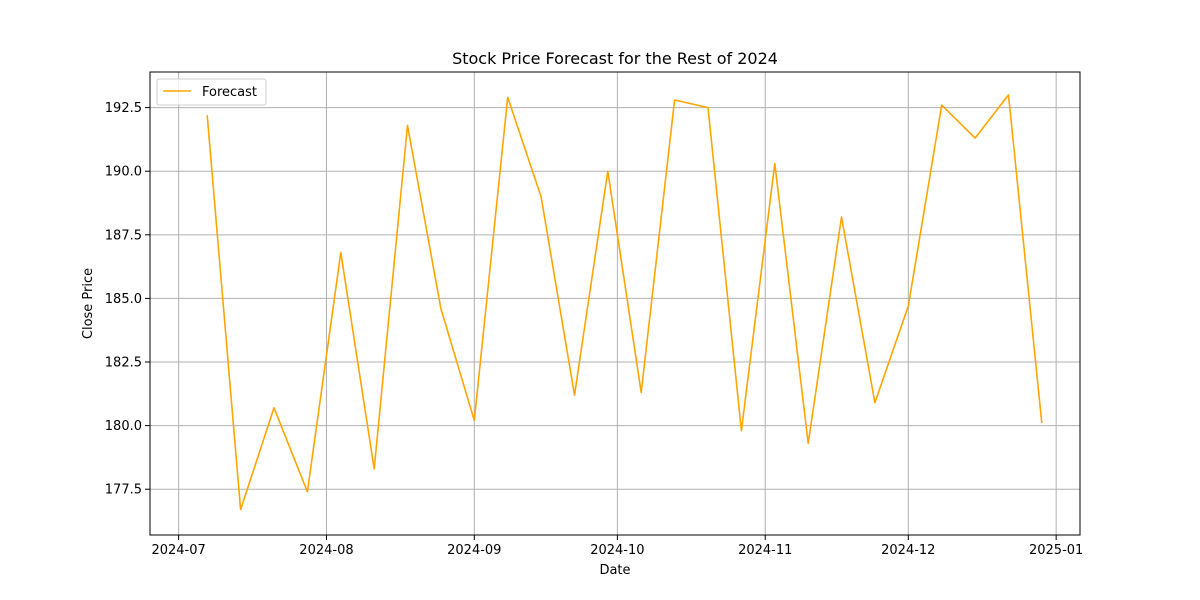 This screenshot has height=600, width=1200. Describe the element at coordinates (229, 92) in the screenshot. I see `legend-label: Forecast` at that location.